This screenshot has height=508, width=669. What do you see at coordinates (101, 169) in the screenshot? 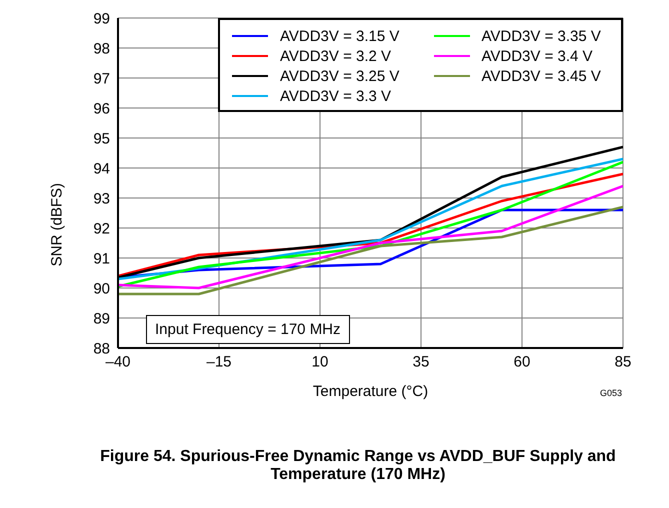
I see `y-tick-label: 94` at bounding box center [101, 169].